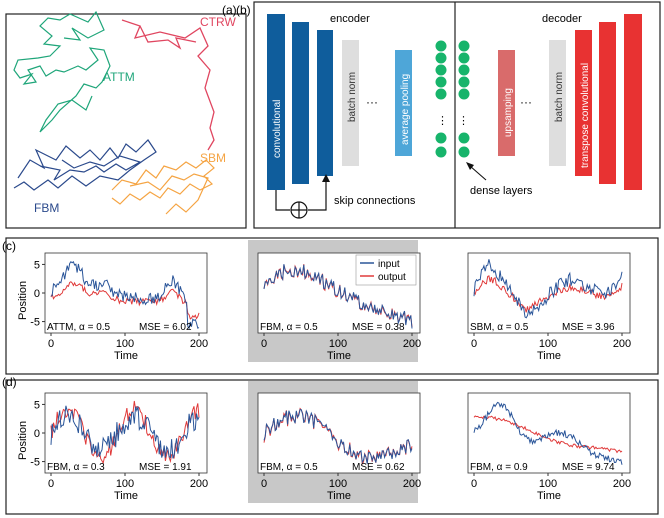  Describe the element at coordinates (9, 246) in the screenshot. I see `panel-c-tag: (c)` at that location.